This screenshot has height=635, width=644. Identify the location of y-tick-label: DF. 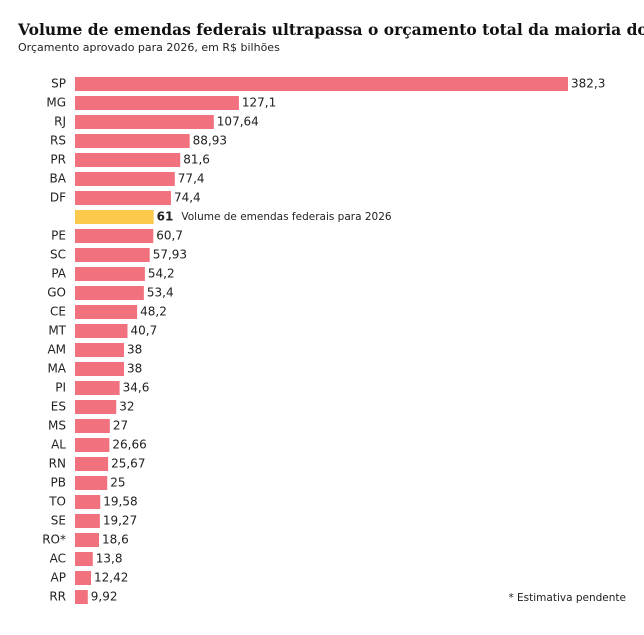
(58, 198).